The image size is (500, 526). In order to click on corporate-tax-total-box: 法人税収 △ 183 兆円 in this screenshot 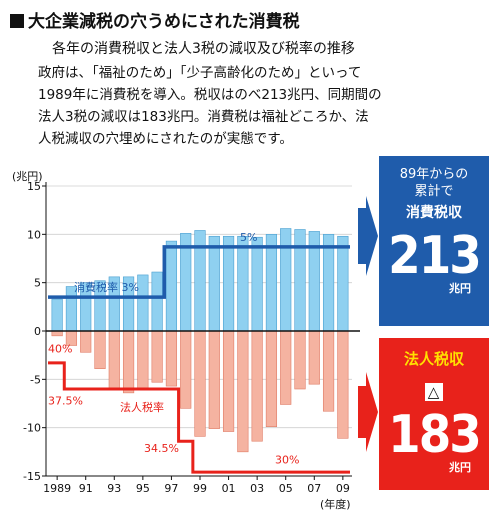, I will do `click(434, 414)`.